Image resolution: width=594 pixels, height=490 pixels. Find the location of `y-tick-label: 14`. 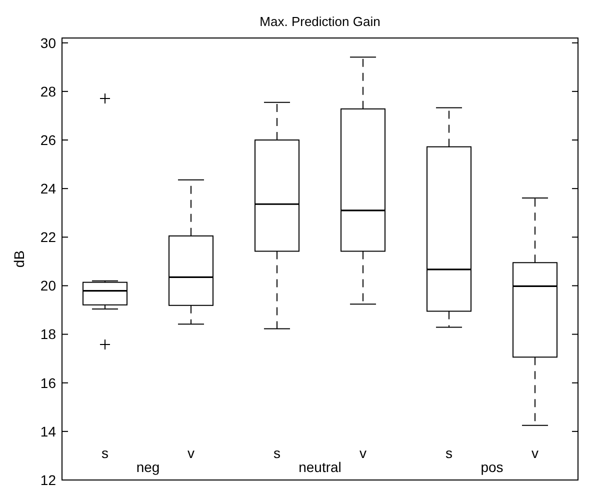

y-tick-label: 14 is located at coordinates (48, 431).